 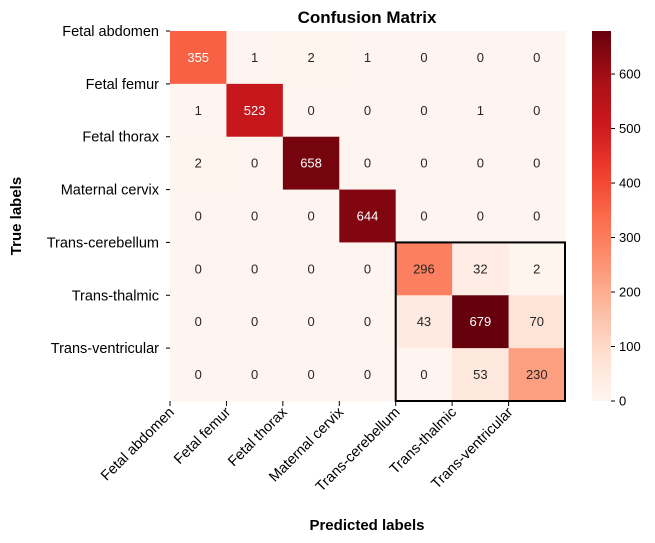 I want to click on cell-value-label: 523, so click(x=255, y=110).